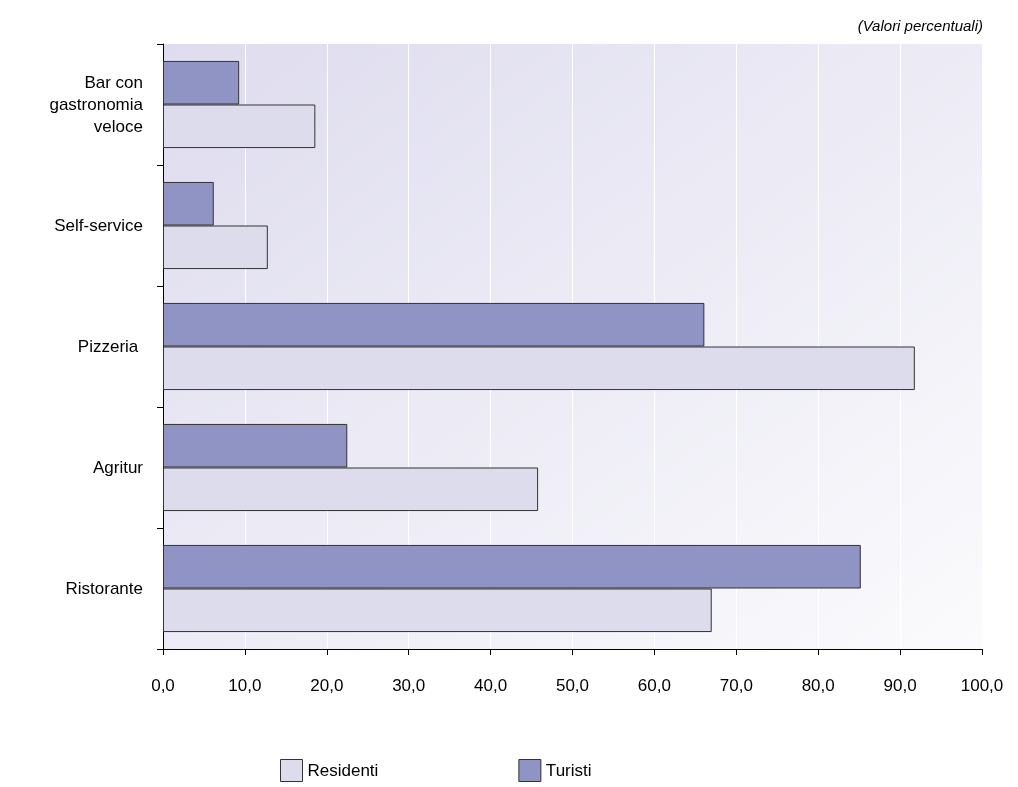 The height and width of the screenshot is (787, 1018). I want to click on x-tick-label: 90,0, so click(900, 685).